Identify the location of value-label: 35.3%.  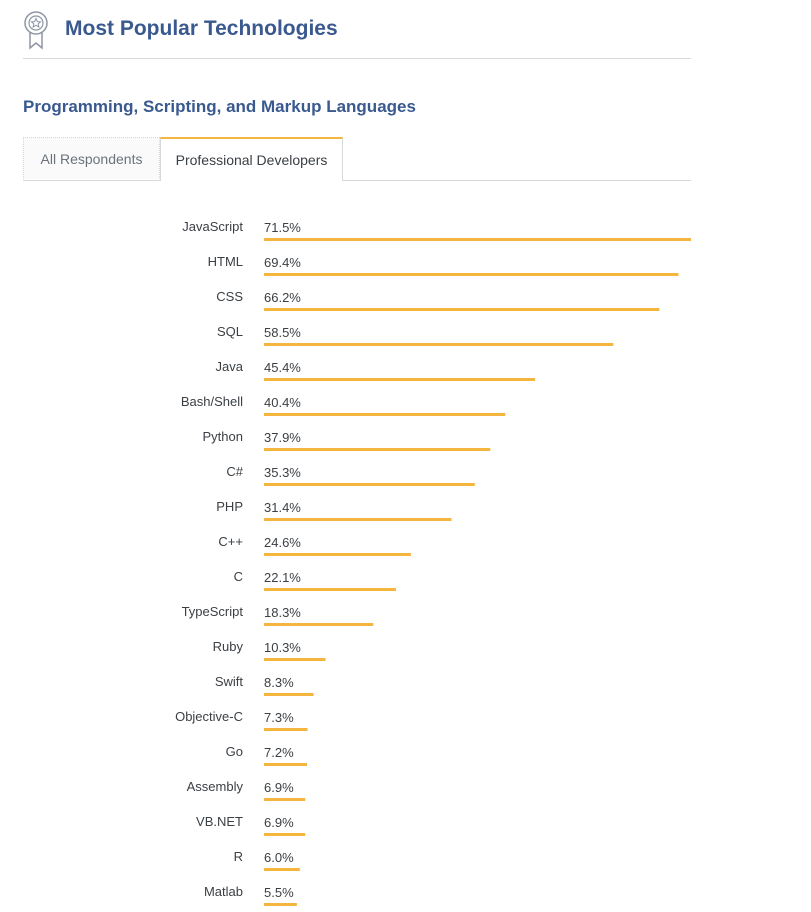
(282, 472).